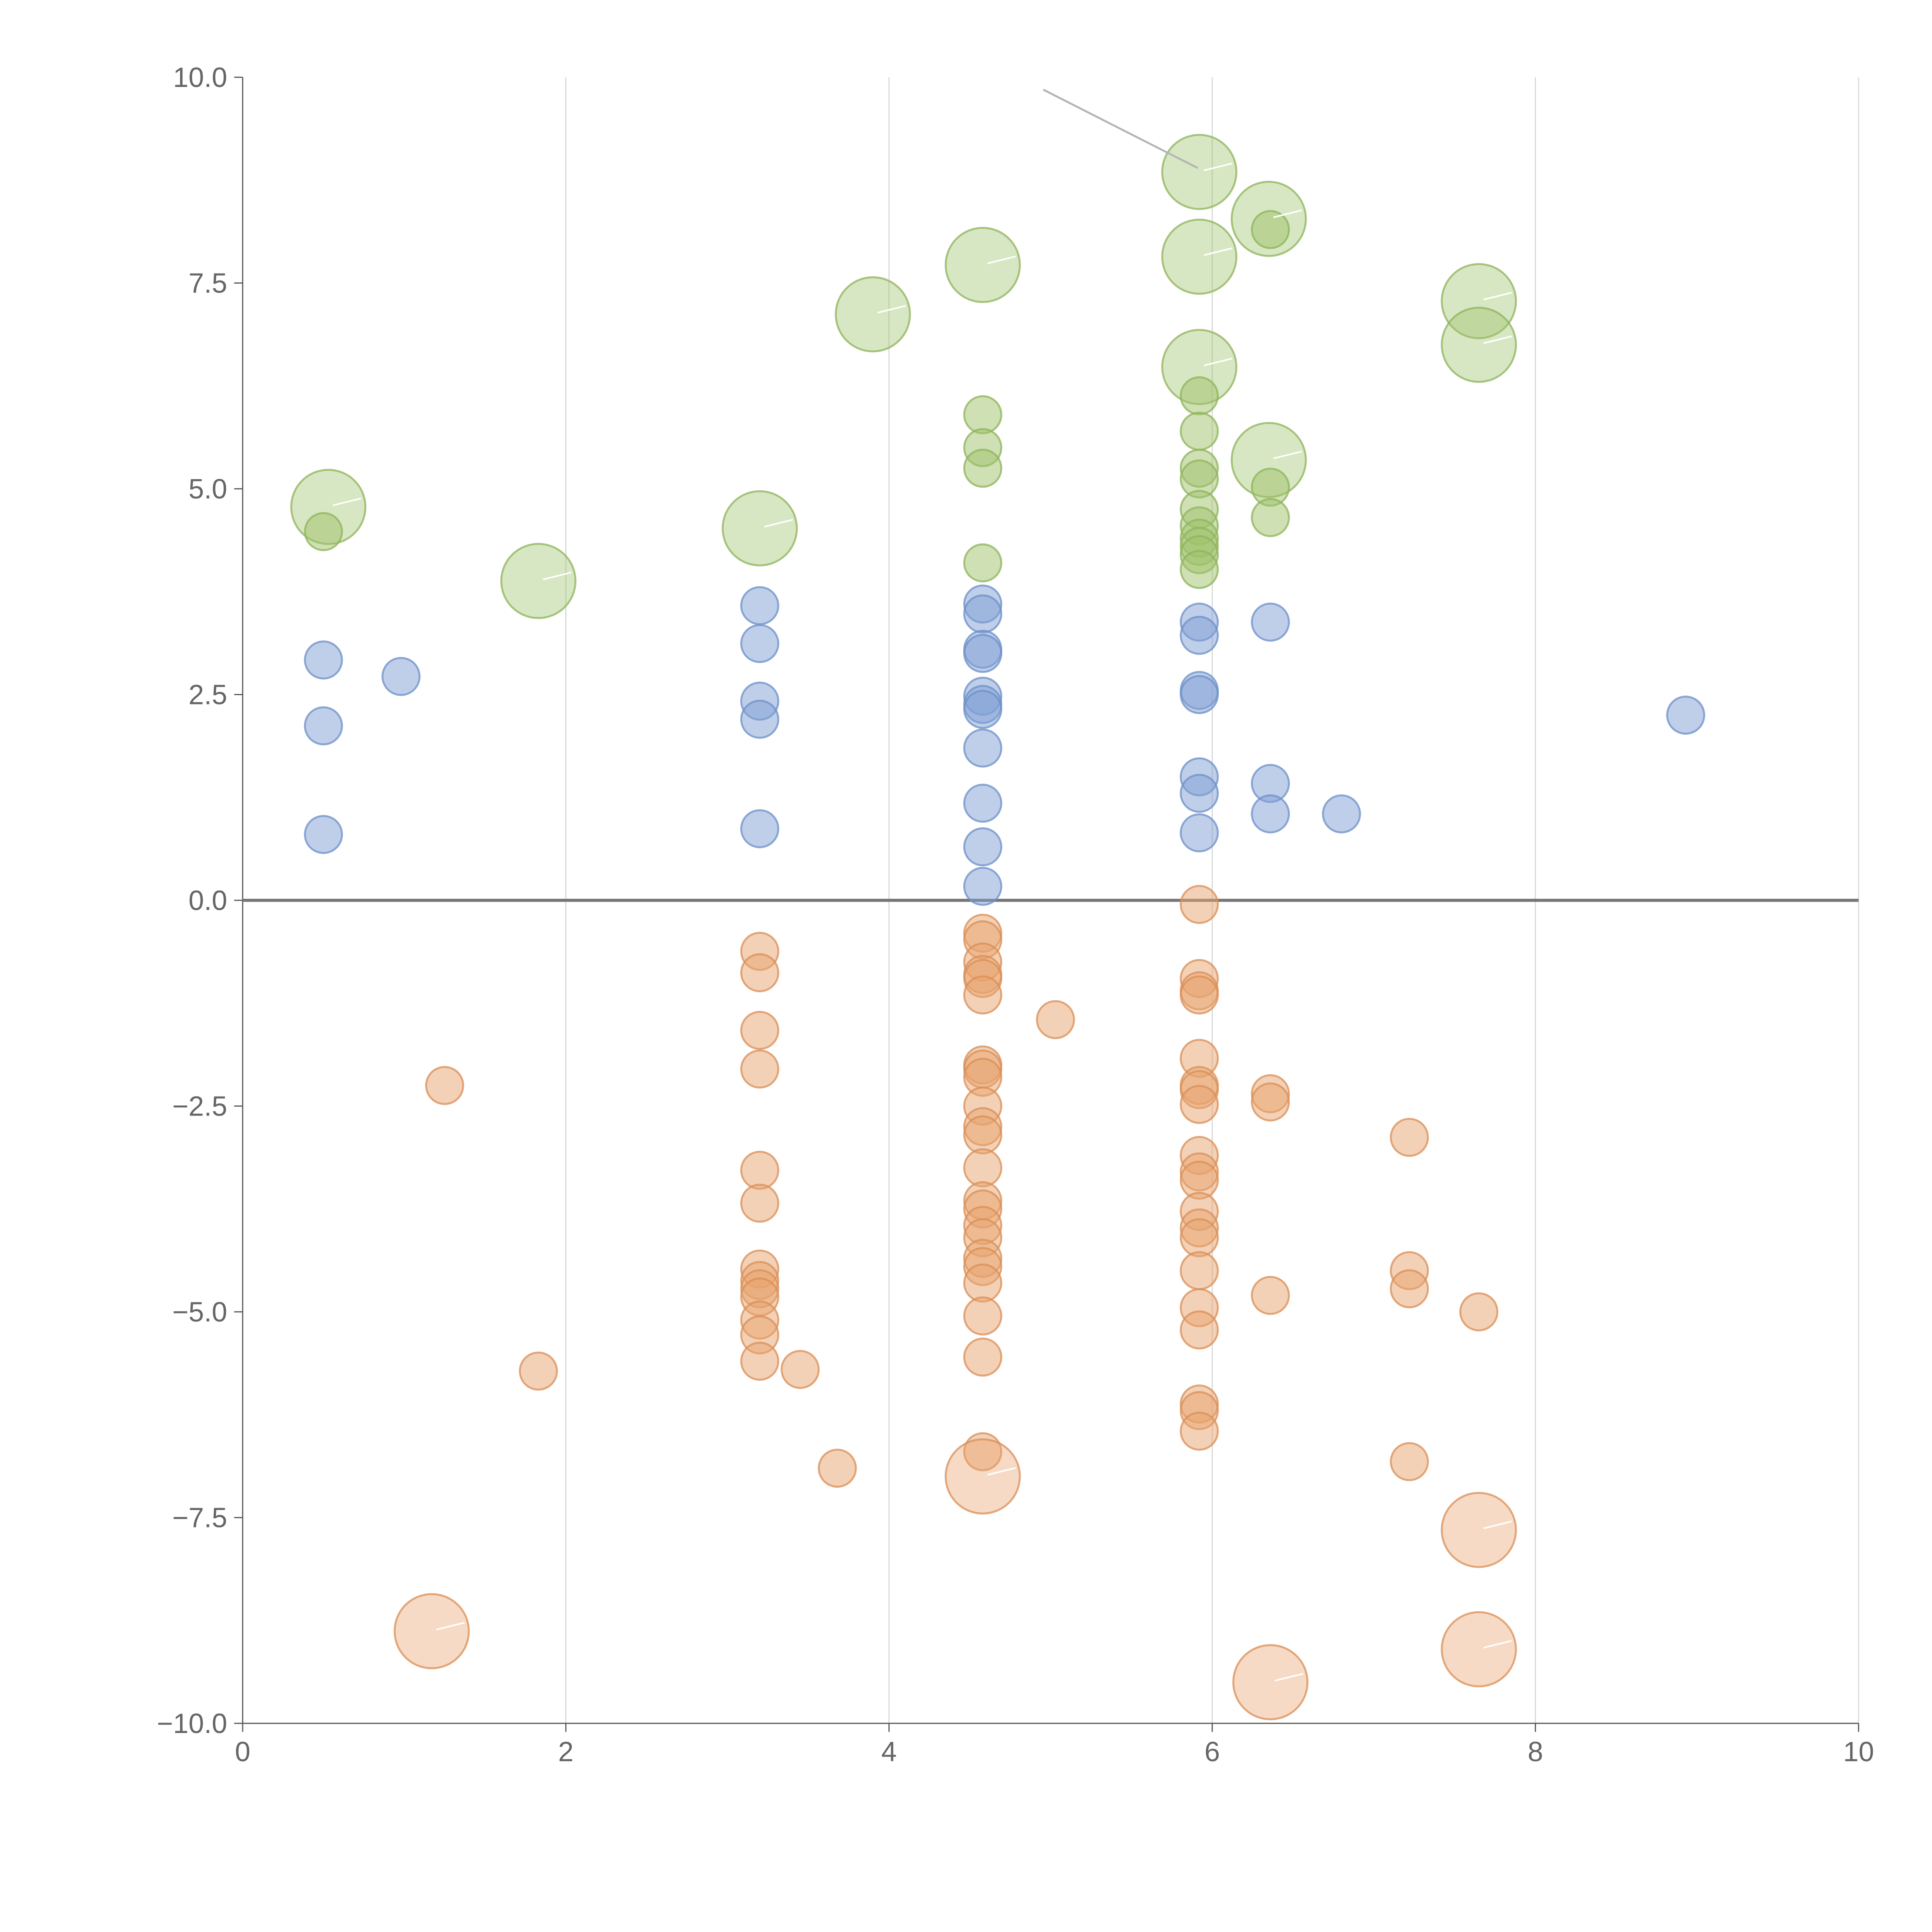  I want to click on x-tick-label: 8, so click(1536, 1752).